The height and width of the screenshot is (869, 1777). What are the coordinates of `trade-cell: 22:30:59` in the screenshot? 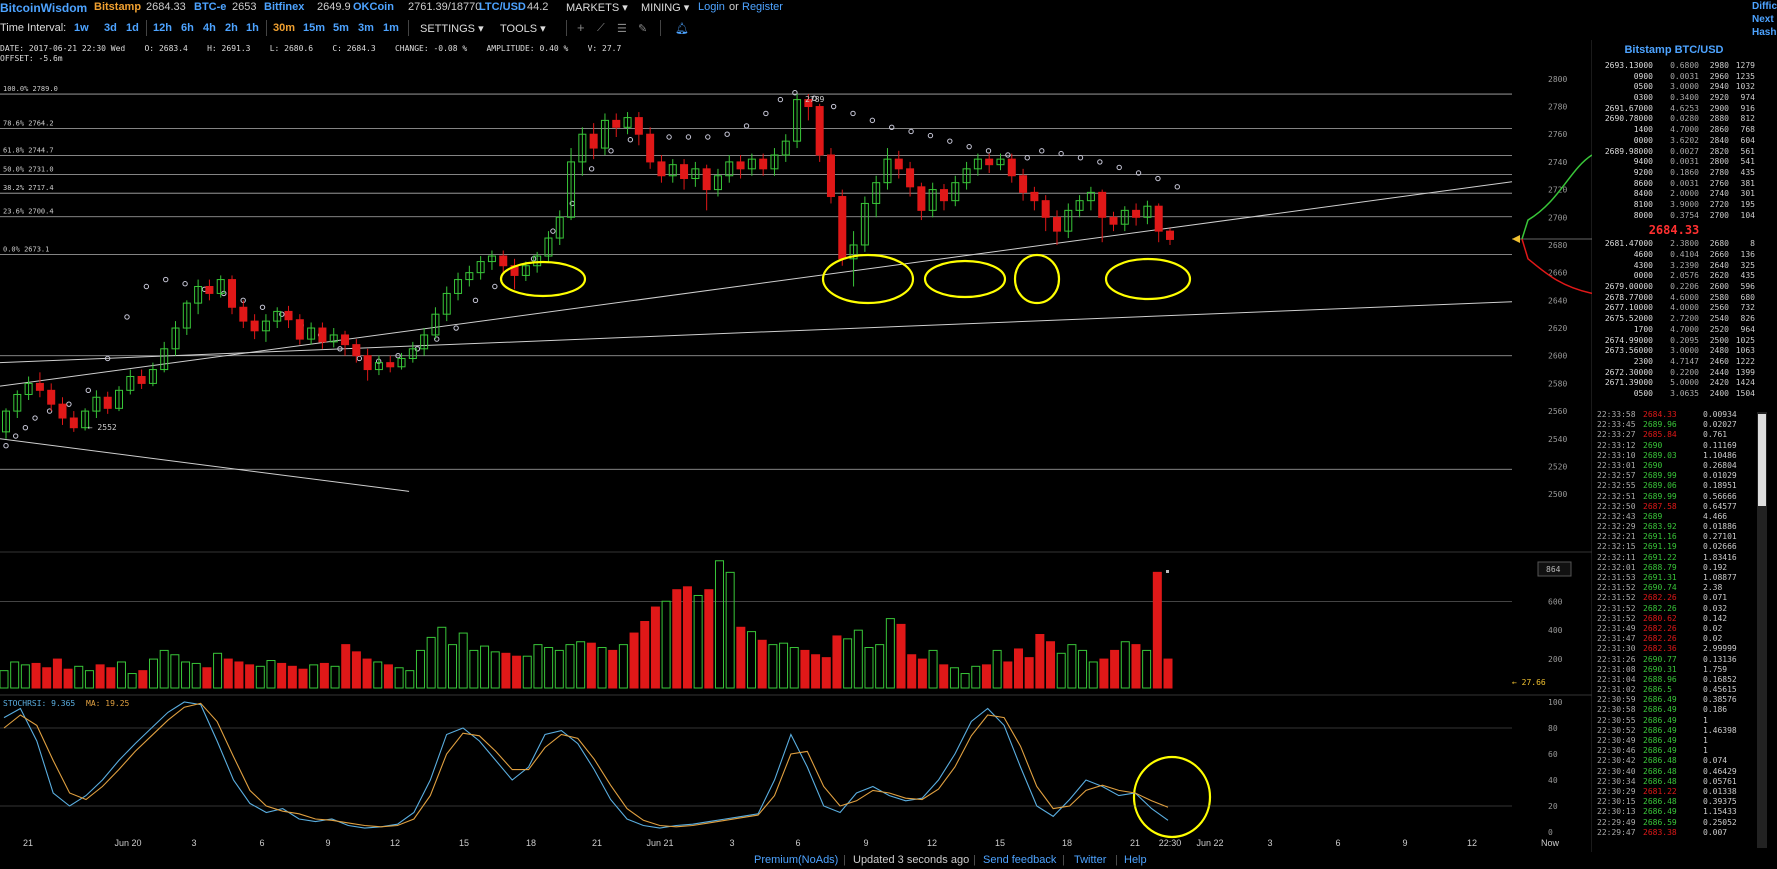 It's located at (1616, 700).